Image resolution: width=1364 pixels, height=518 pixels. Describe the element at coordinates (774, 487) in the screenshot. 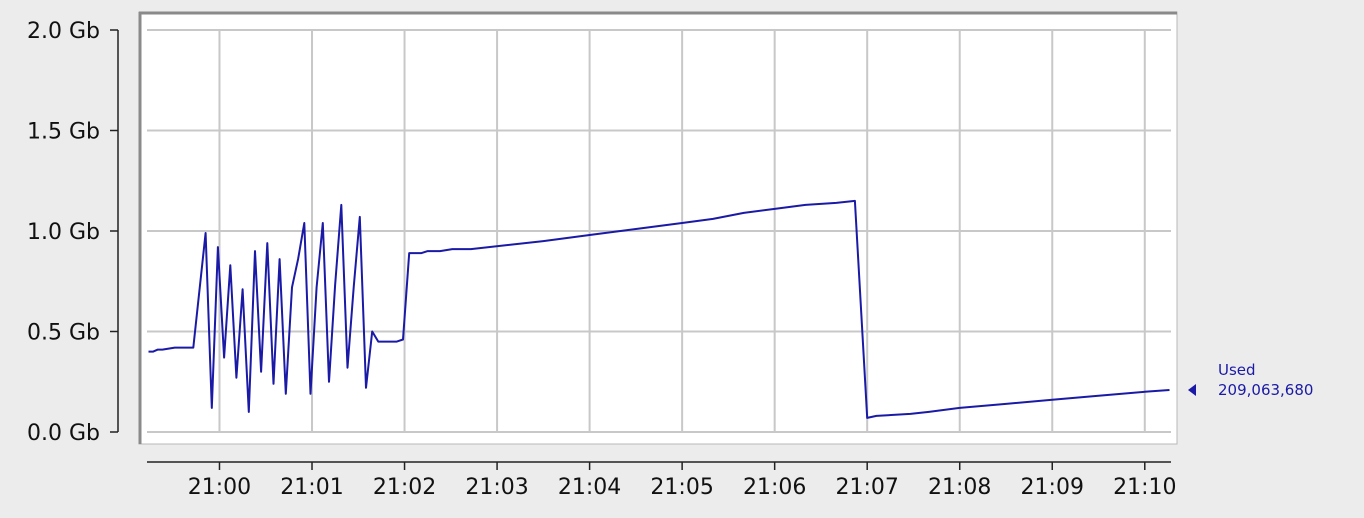

I see `x-tick-label: 21:06` at that location.